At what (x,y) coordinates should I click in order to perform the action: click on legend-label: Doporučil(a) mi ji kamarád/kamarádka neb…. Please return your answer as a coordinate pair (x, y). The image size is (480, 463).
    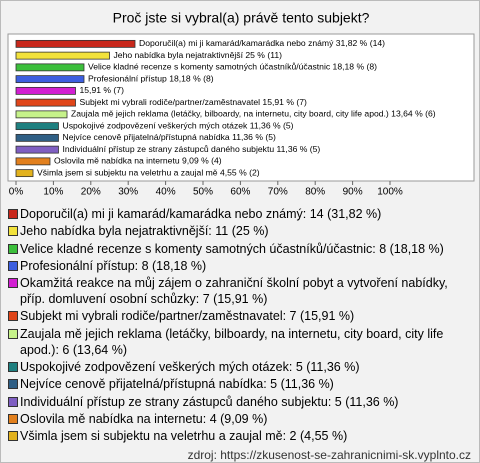
    Looking at the image, I should click on (201, 214).